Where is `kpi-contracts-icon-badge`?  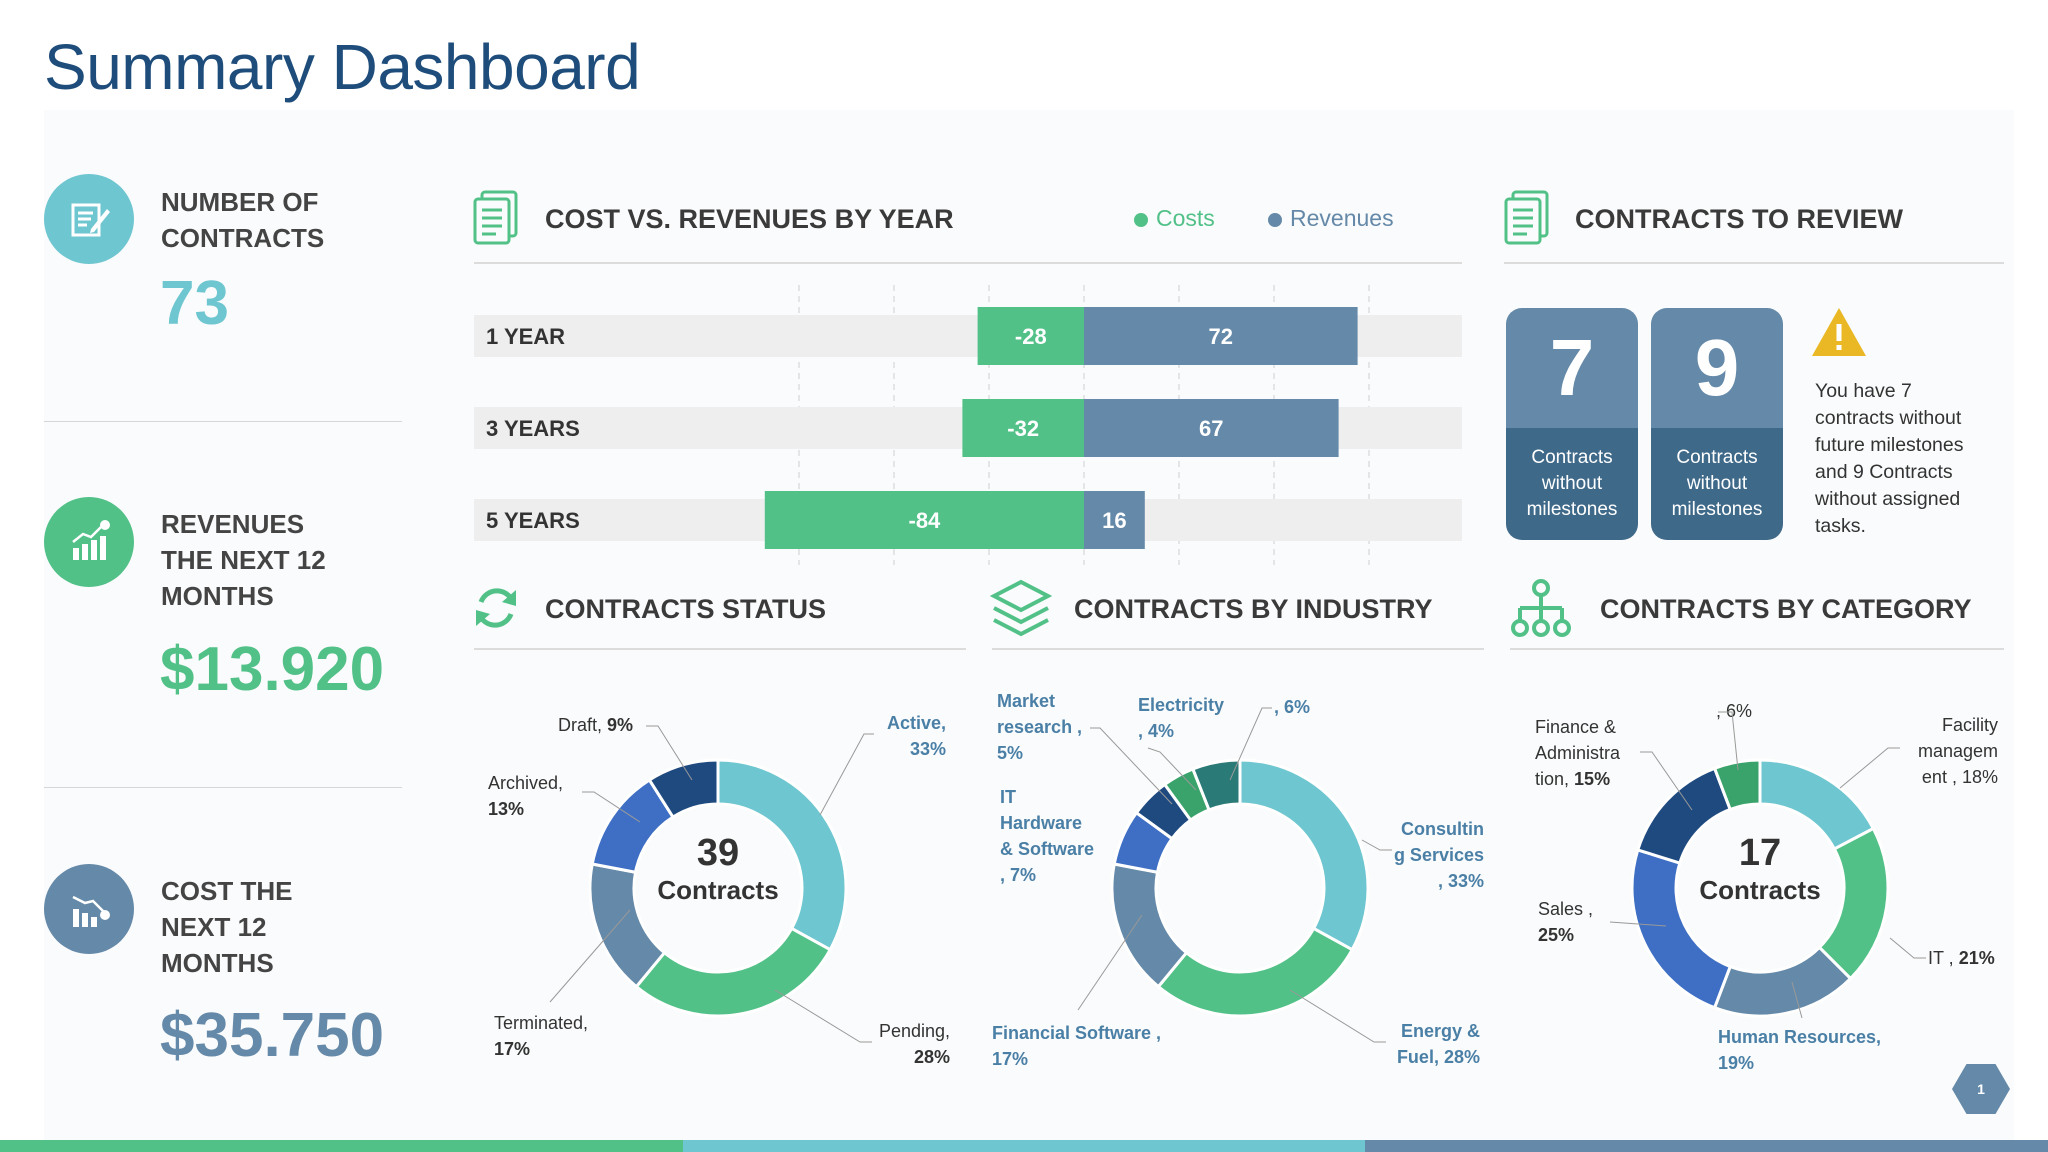
kpi-contracts-icon-badge is located at coordinates (89, 219).